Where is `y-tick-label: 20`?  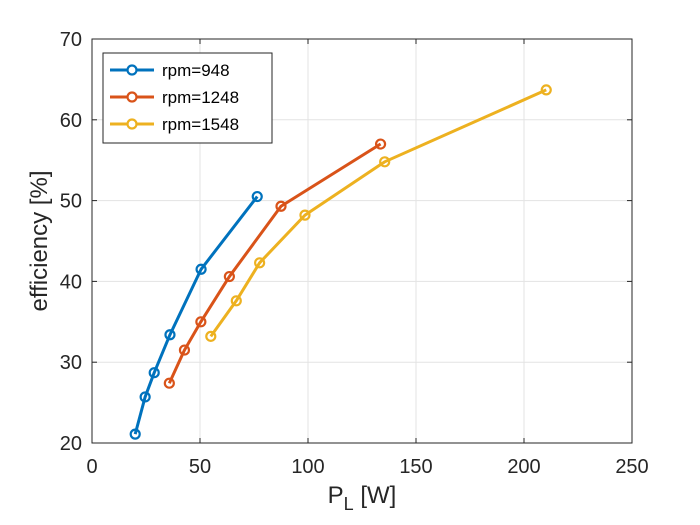 y-tick-label: 20 is located at coordinates (71, 444).